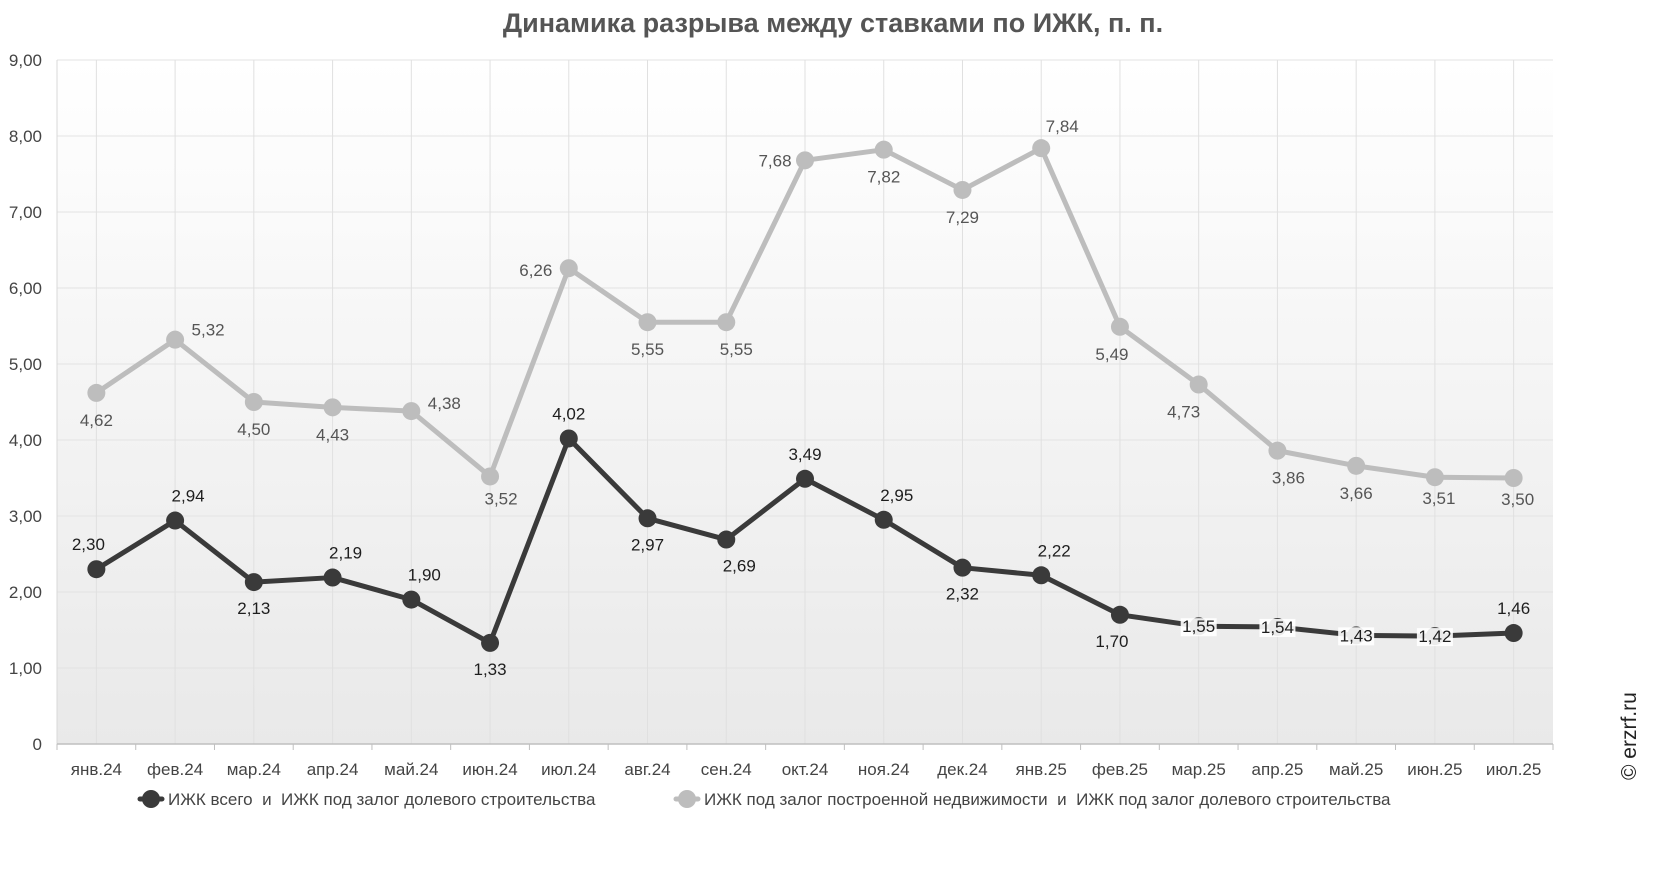  What do you see at coordinates (962, 217) in the screenshot?
I see `data-label: 7,29` at bounding box center [962, 217].